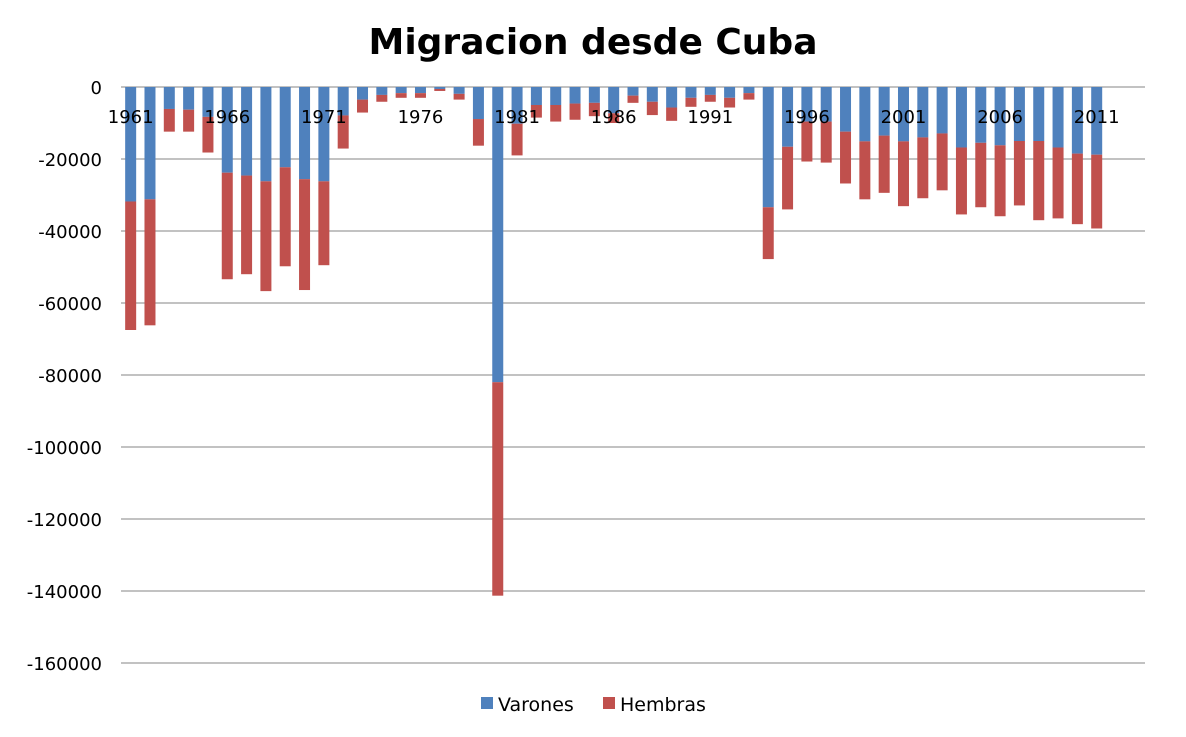 Image resolution: width=1186 pixels, height=737 pixels. I want to click on legend-swatch-varones, so click(487, 703).